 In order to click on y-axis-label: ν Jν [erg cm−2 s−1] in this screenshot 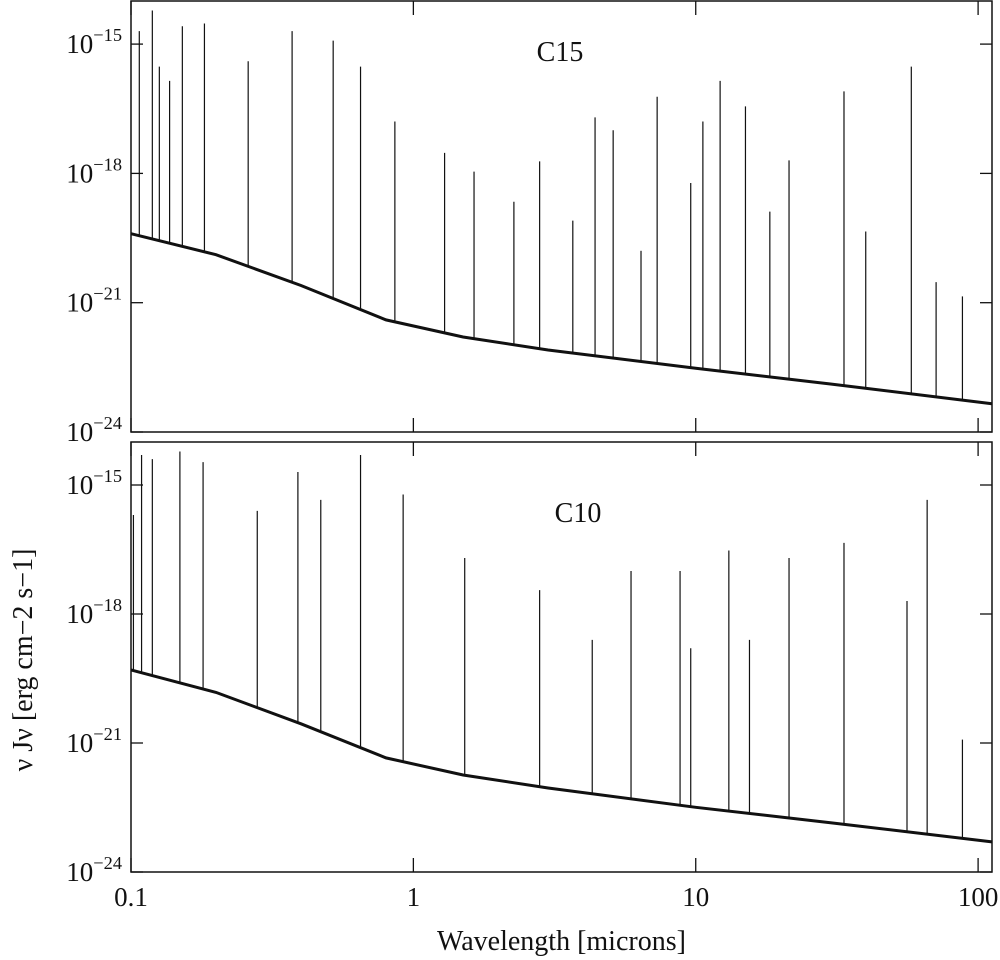, I will do `click(23, 660)`.